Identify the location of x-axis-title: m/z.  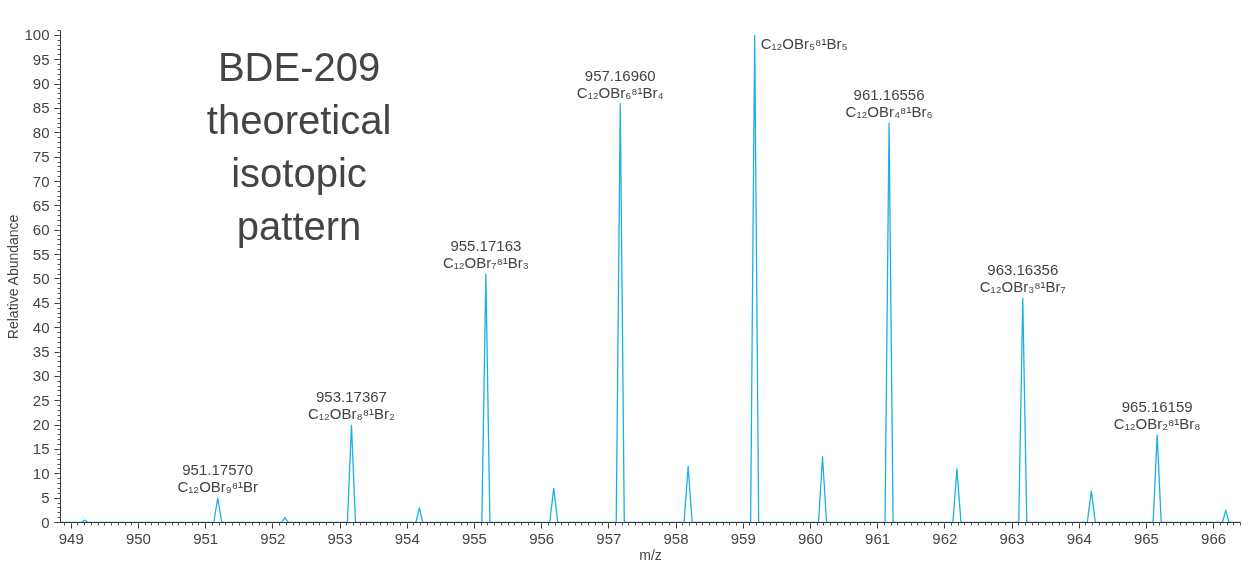
(650, 554).